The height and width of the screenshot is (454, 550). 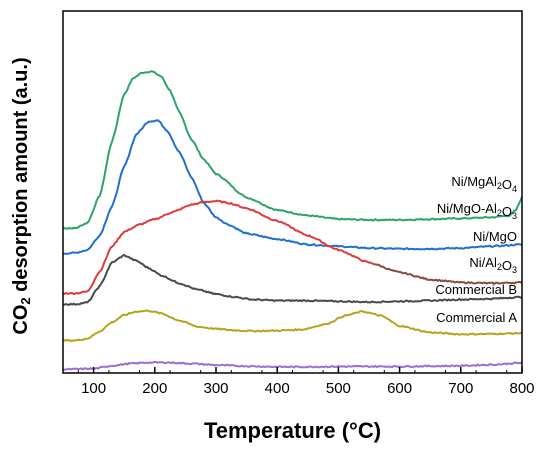 What do you see at coordinates (292, 430) in the screenshot?
I see `x-axis-title: Temperature (°C)` at bounding box center [292, 430].